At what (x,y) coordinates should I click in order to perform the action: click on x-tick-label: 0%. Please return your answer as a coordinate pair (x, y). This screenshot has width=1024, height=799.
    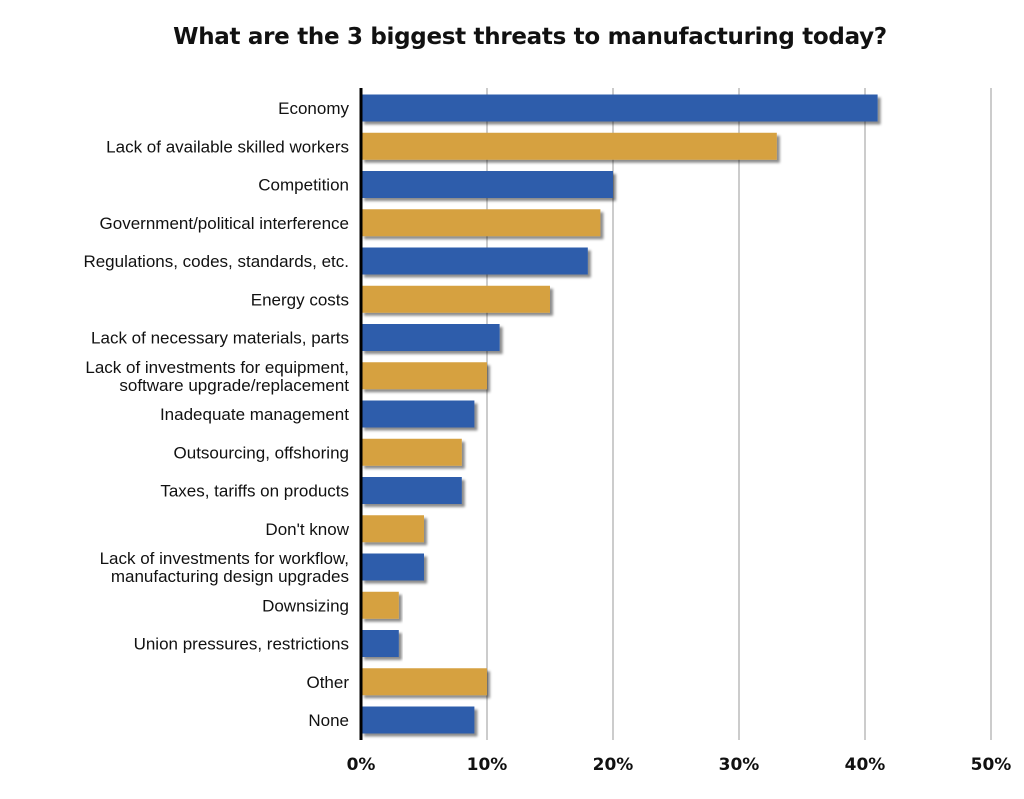
    Looking at the image, I should click on (361, 765).